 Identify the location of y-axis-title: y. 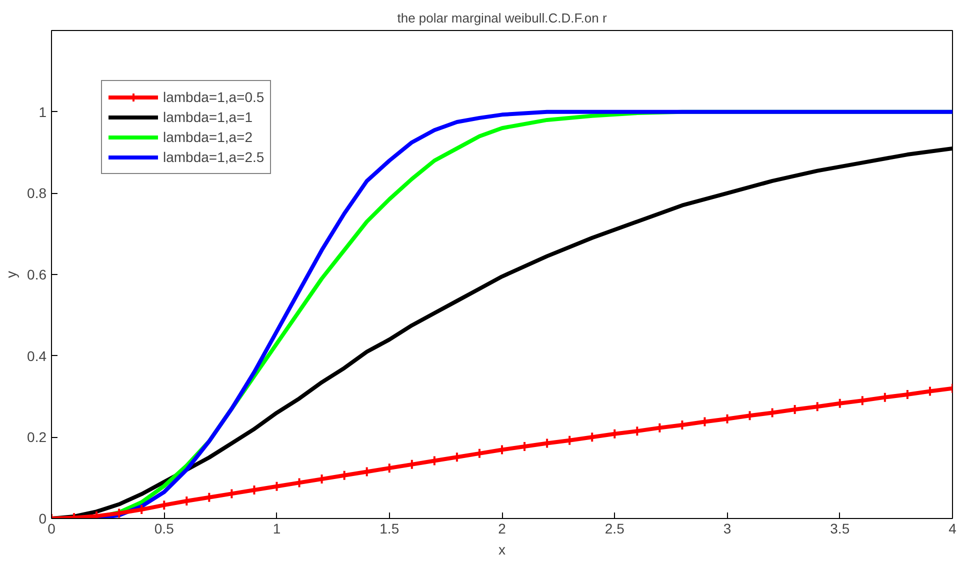
(11, 274).